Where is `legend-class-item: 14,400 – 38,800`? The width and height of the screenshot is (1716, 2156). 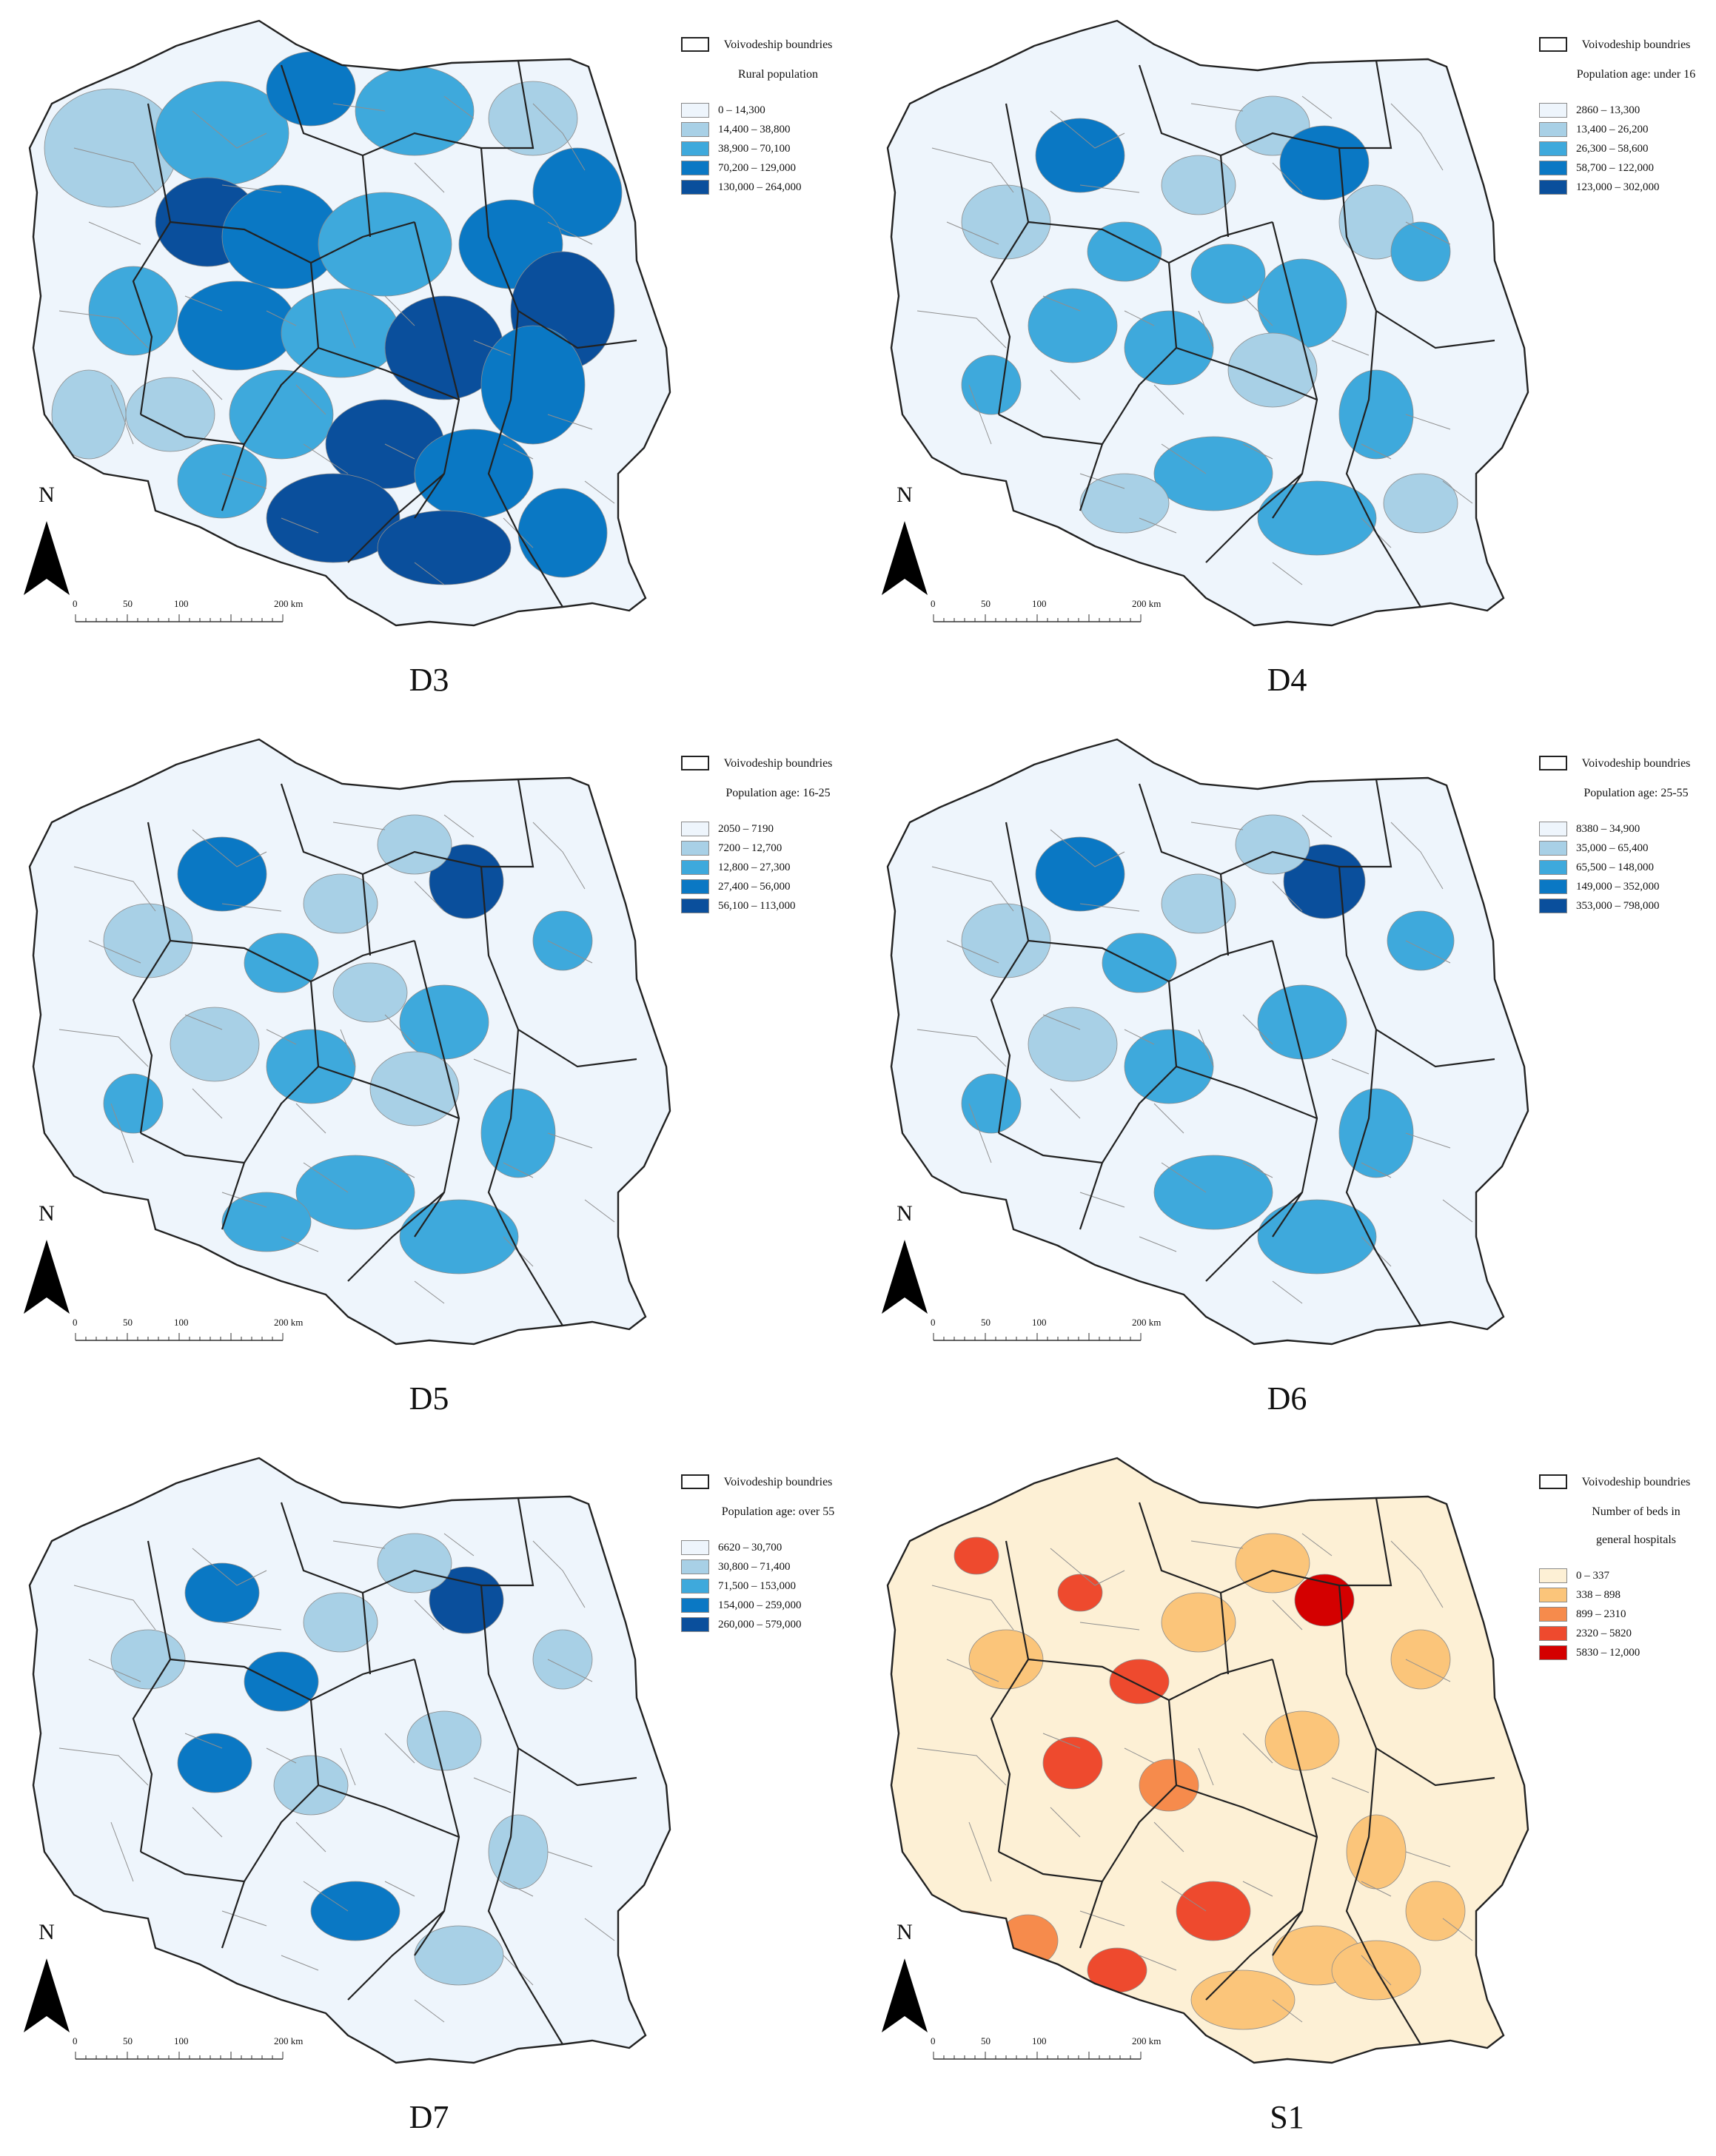 legend-class-item: 14,400 – 38,800 is located at coordinates (766, 129).